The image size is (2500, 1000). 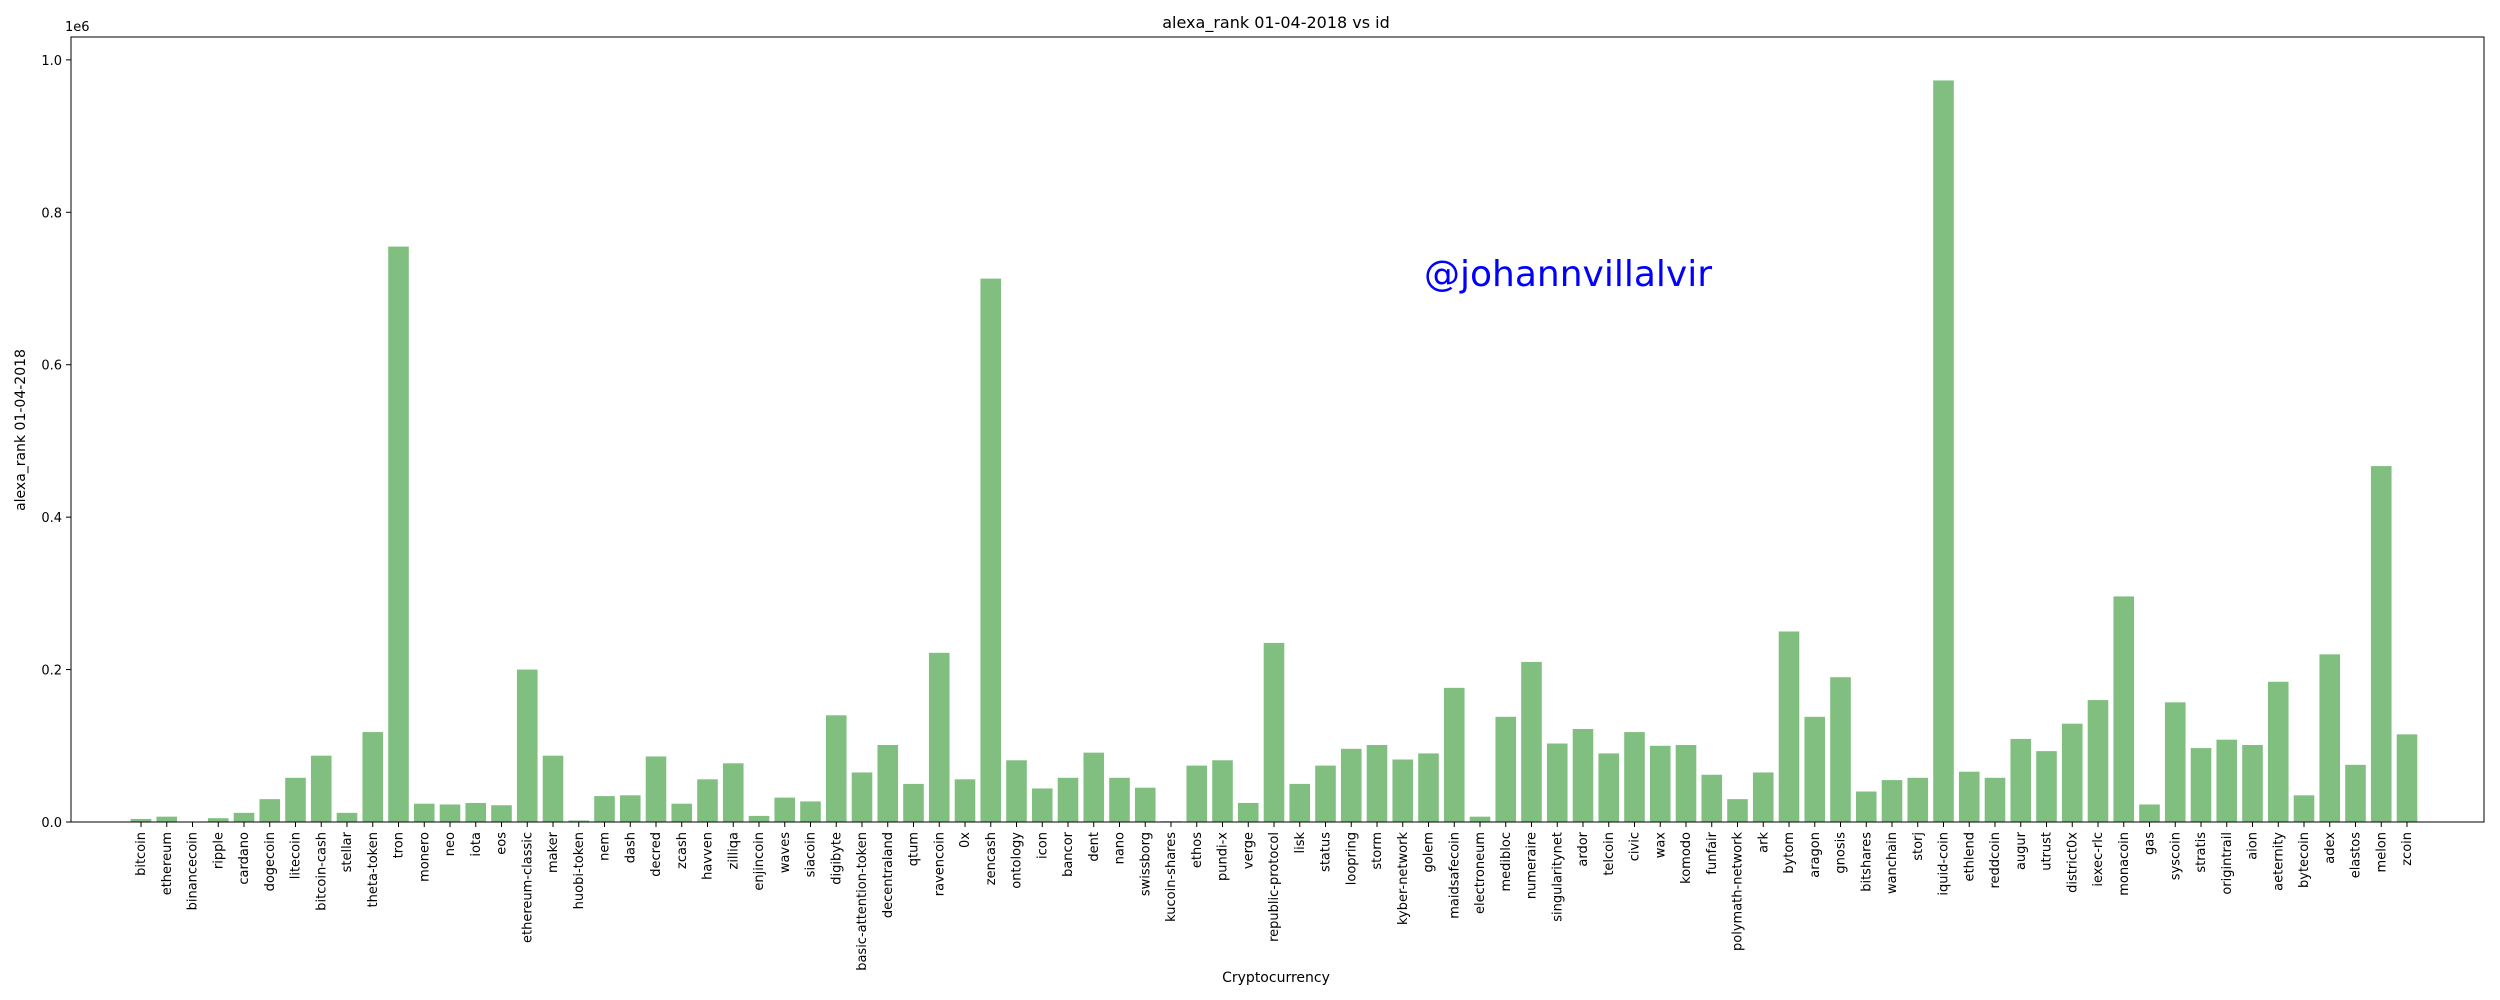 I want to click on x-tick-label: qtum, so click(x=914, y=849).